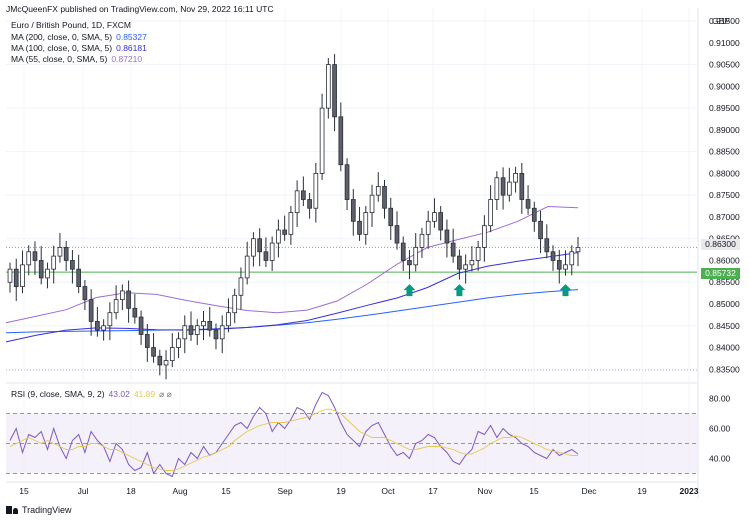  I want to click on rsi-ma-value: 41.89, so click(144, 394).